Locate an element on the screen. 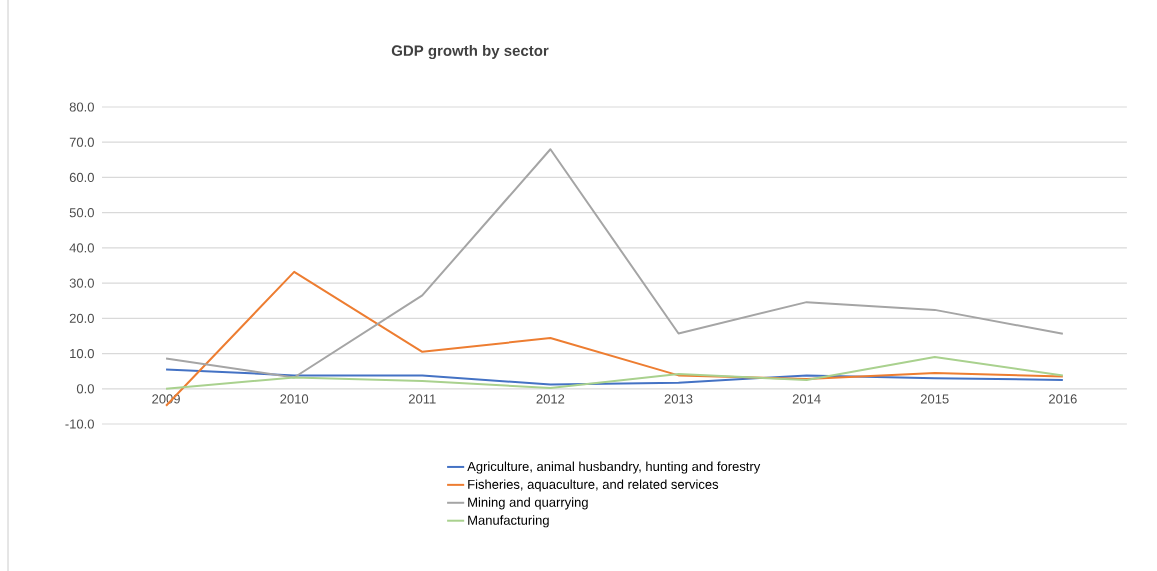 The height and width of the screenshot is (571, 1157). chart-title: GDP growth by sector is located at coordinates (470, 52).